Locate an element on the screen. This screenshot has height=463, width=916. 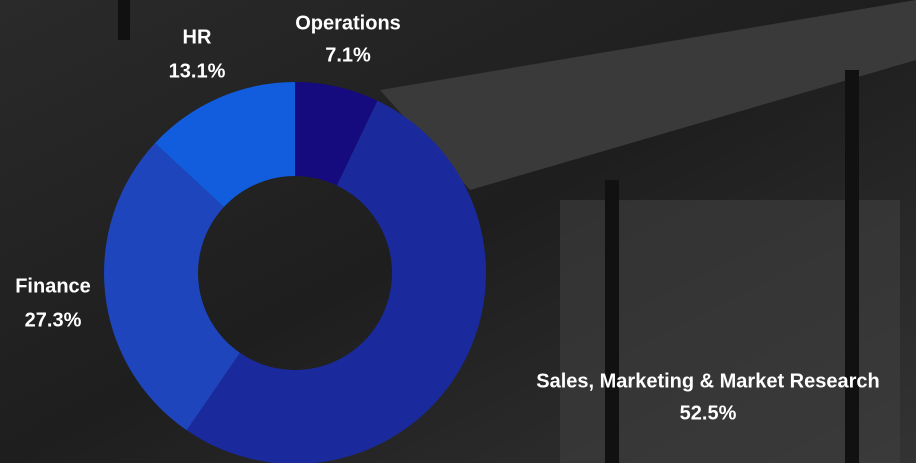
value-label: 52.5% is located at coordinates (708, 413).